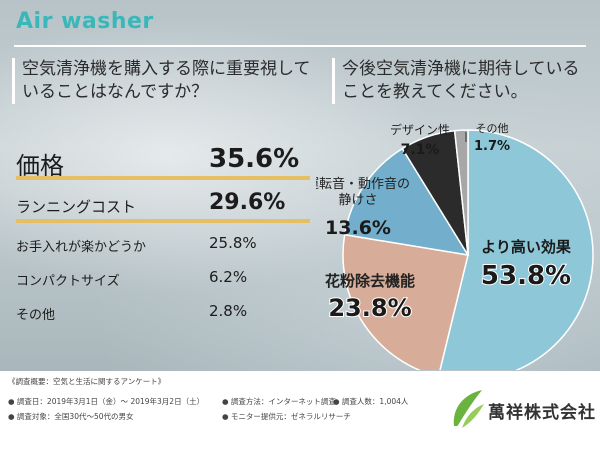 The image size is (600, 450). Describe the element at coordinates (370, 281) in the screenshot. I see `slice-label: 花粉除去機能` at that location.